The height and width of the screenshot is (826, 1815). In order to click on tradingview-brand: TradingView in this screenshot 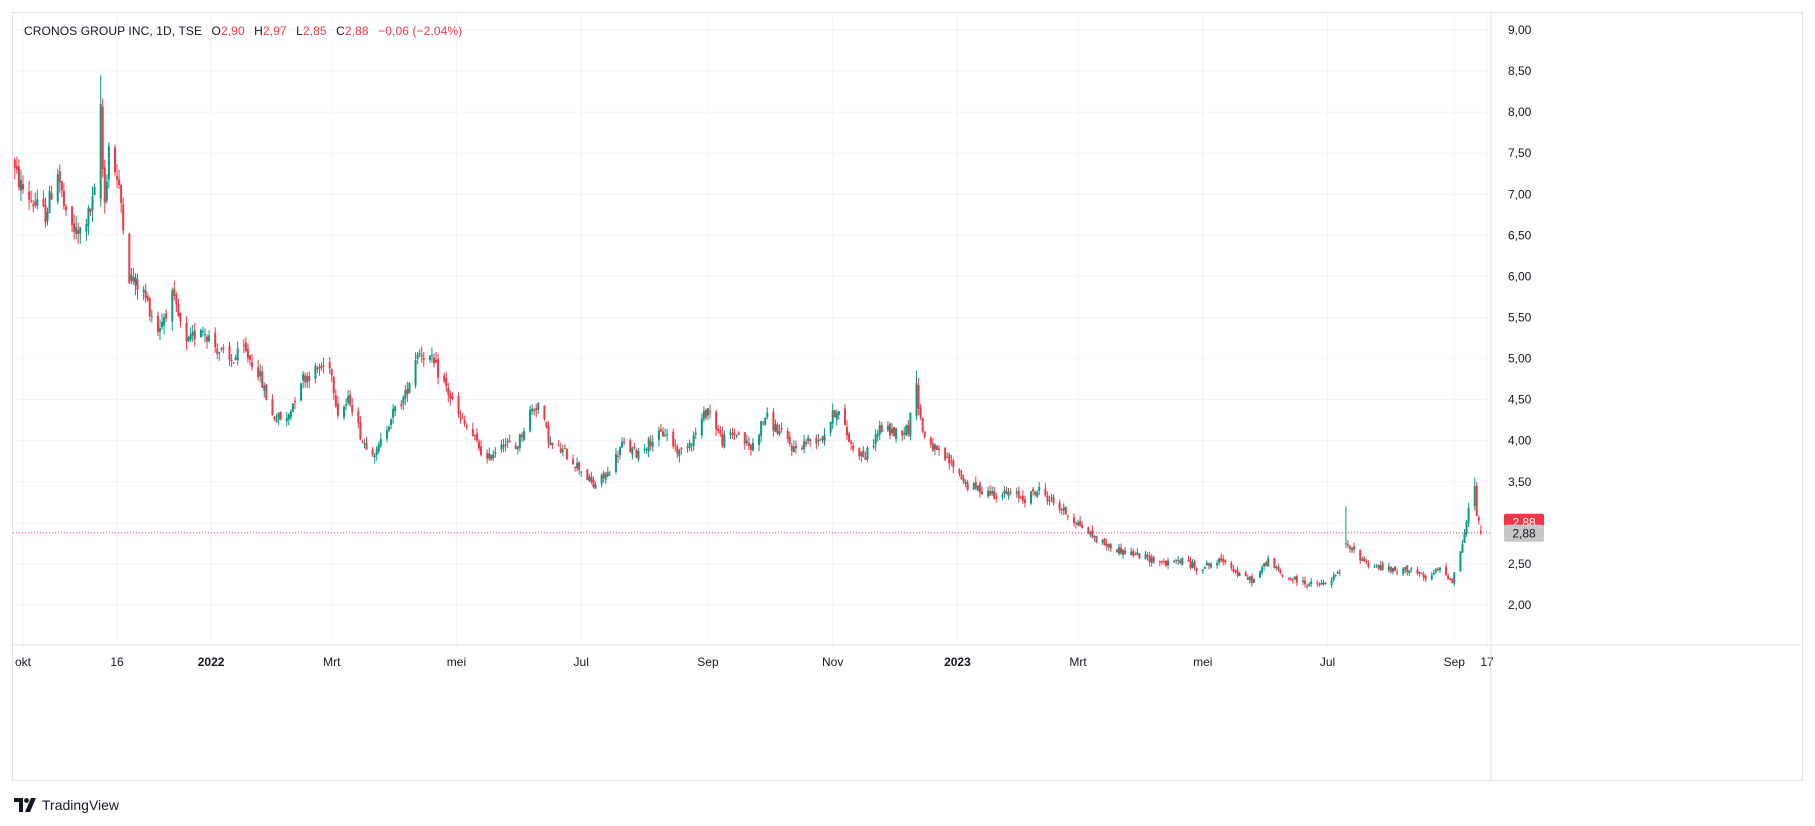, I will do `click(66, 805)`.